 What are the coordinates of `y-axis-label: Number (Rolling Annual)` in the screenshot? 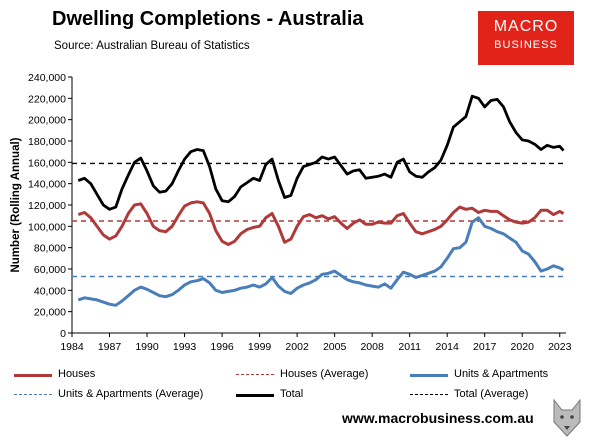 It's located at (16, 204).